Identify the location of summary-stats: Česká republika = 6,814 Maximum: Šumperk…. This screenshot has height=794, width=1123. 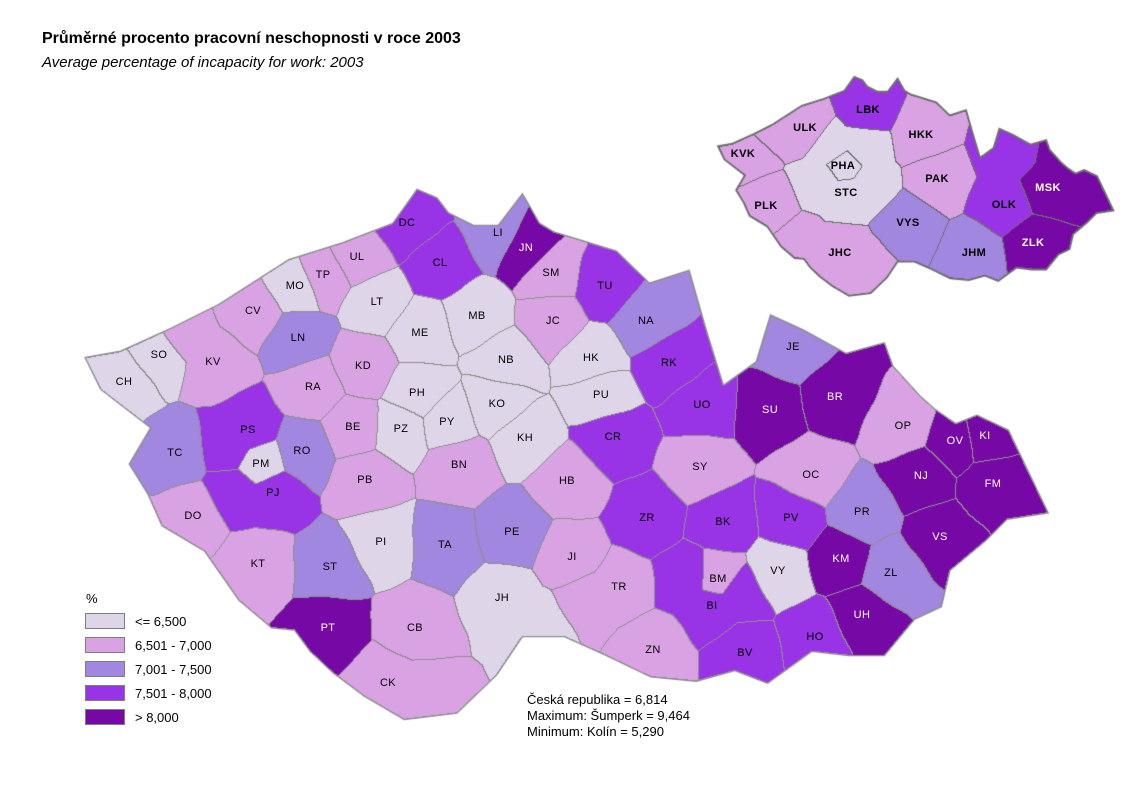
(608, 716).